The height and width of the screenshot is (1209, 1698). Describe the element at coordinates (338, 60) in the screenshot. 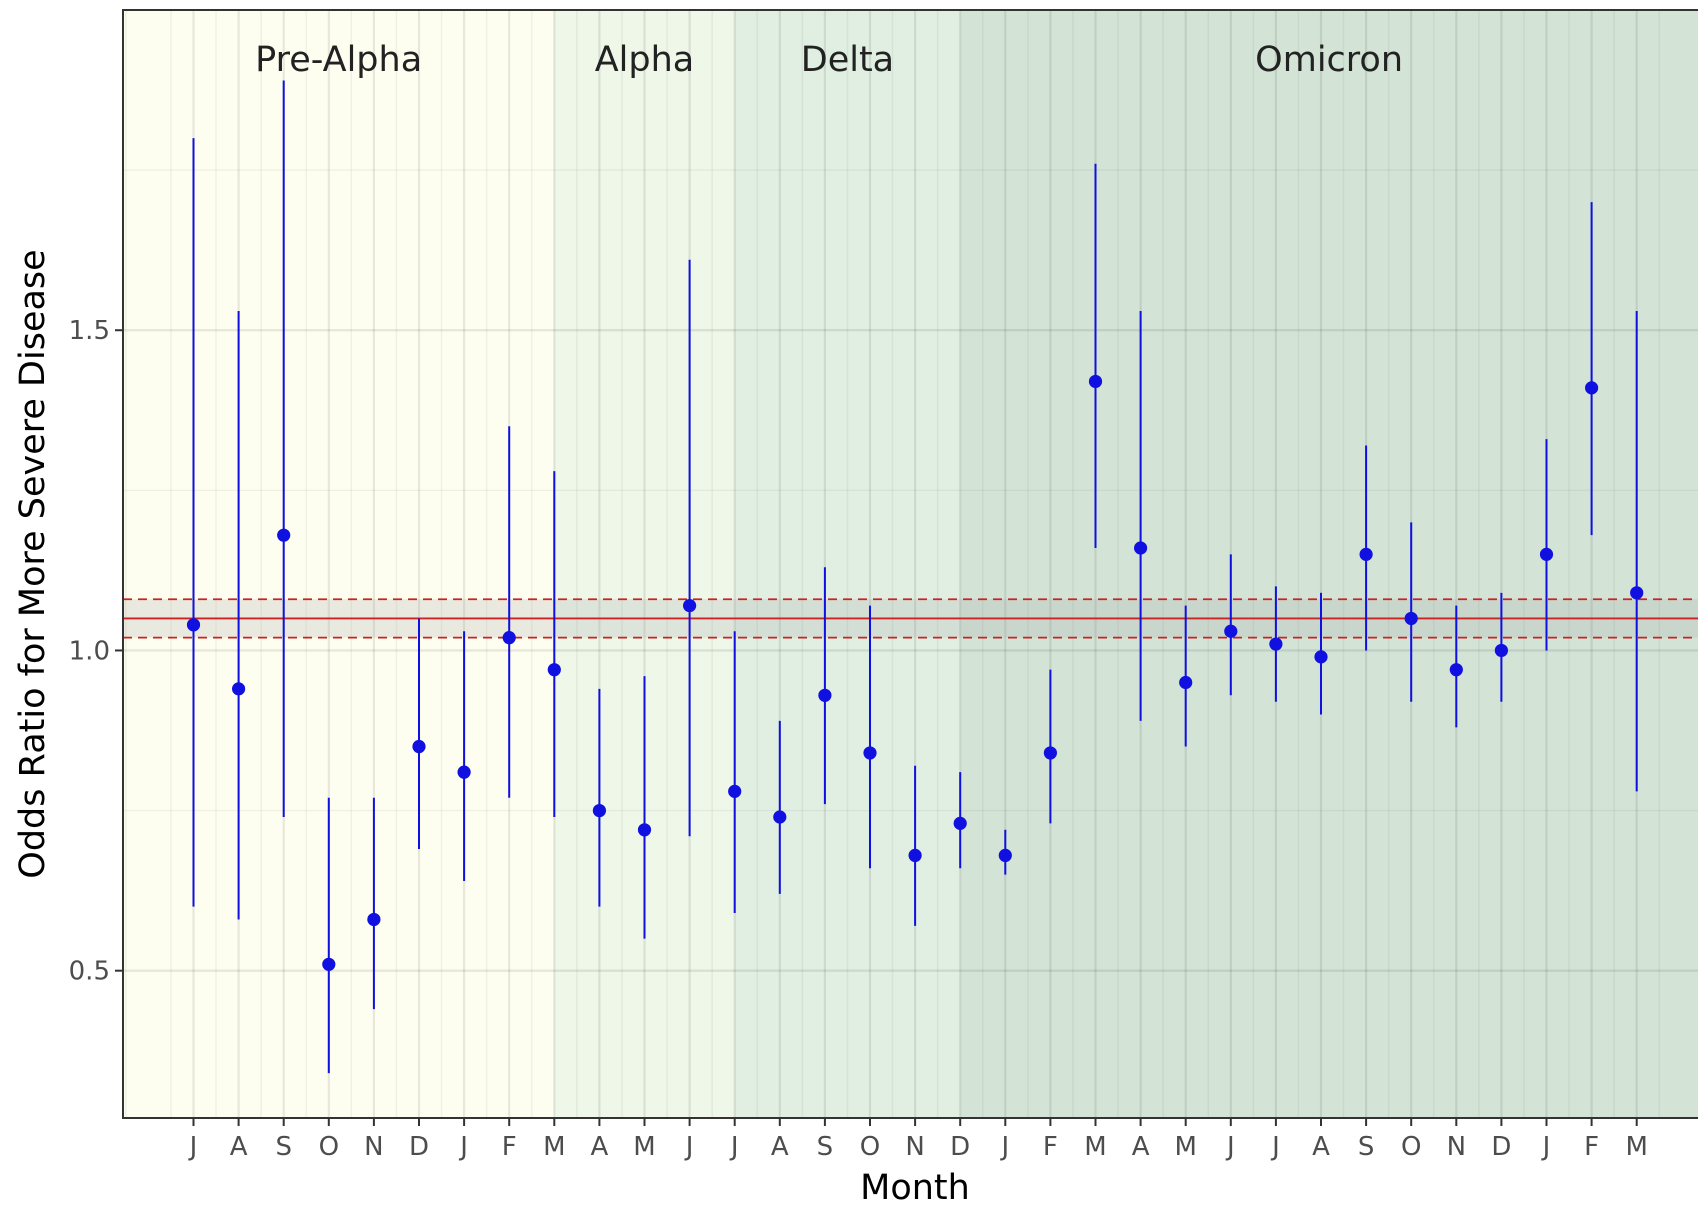

I see `era-label: Pre-Alpha` at that location.